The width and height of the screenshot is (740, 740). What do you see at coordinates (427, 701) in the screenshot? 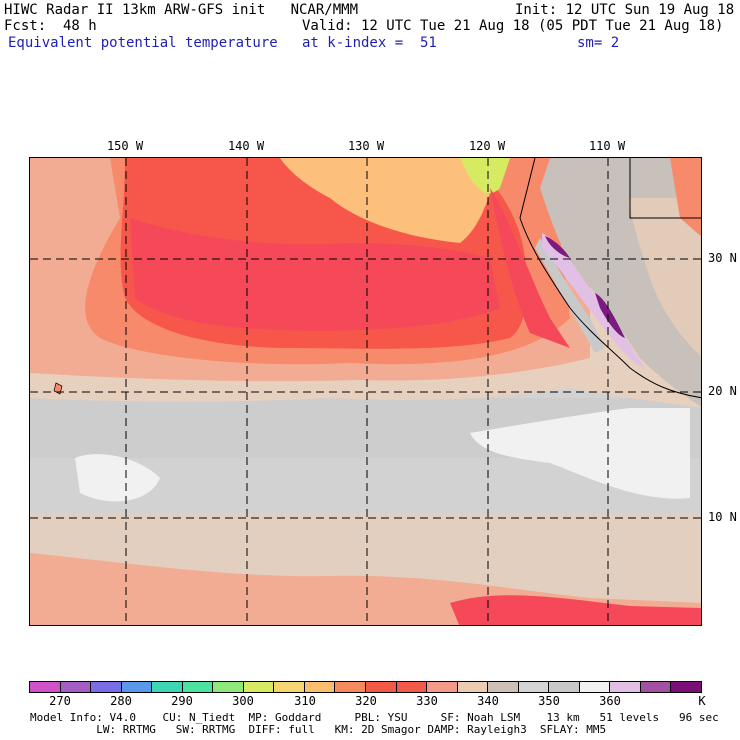
I see `cbar-label-330: 330` at bounding box center [427, 701].